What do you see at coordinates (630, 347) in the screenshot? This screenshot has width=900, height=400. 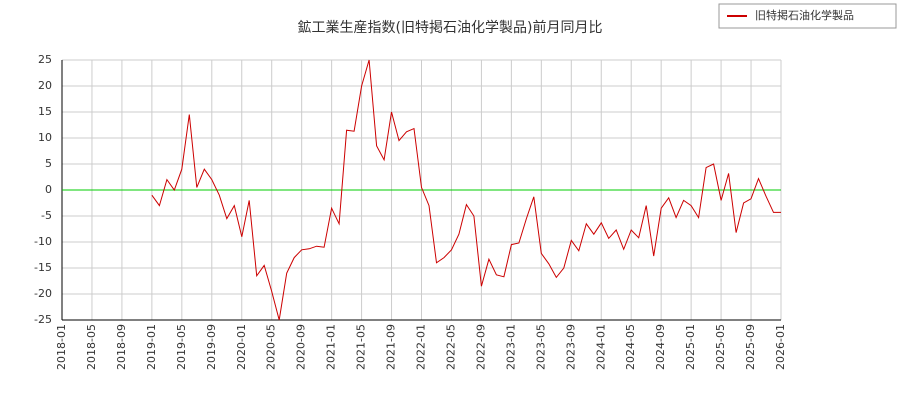 I see `x-tick-label: 2024-05` at bounding box center [630, 347].